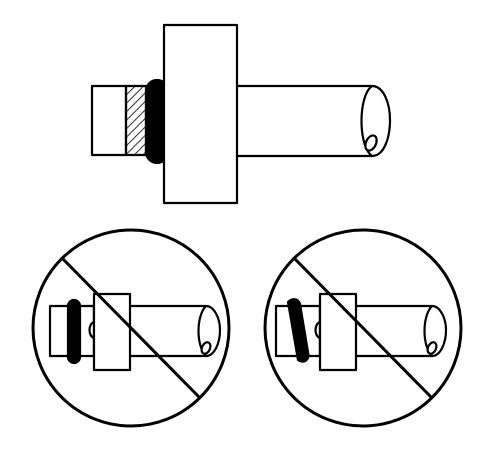 The image size is (500, 451). What do you see at coordinates (136, 120) in the screenshot?
I see `backup-ring` at bounding box center [136, 120].